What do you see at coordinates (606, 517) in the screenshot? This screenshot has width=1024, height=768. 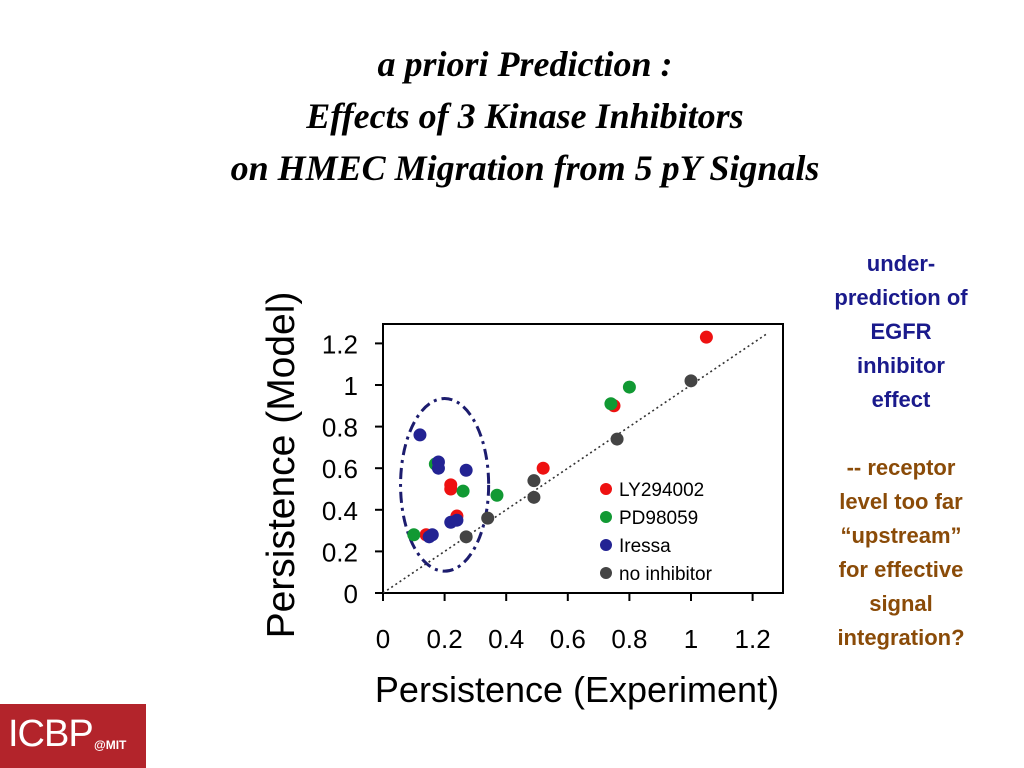 I see `legend-marker-pd98059` at bounding box center [606, 517].